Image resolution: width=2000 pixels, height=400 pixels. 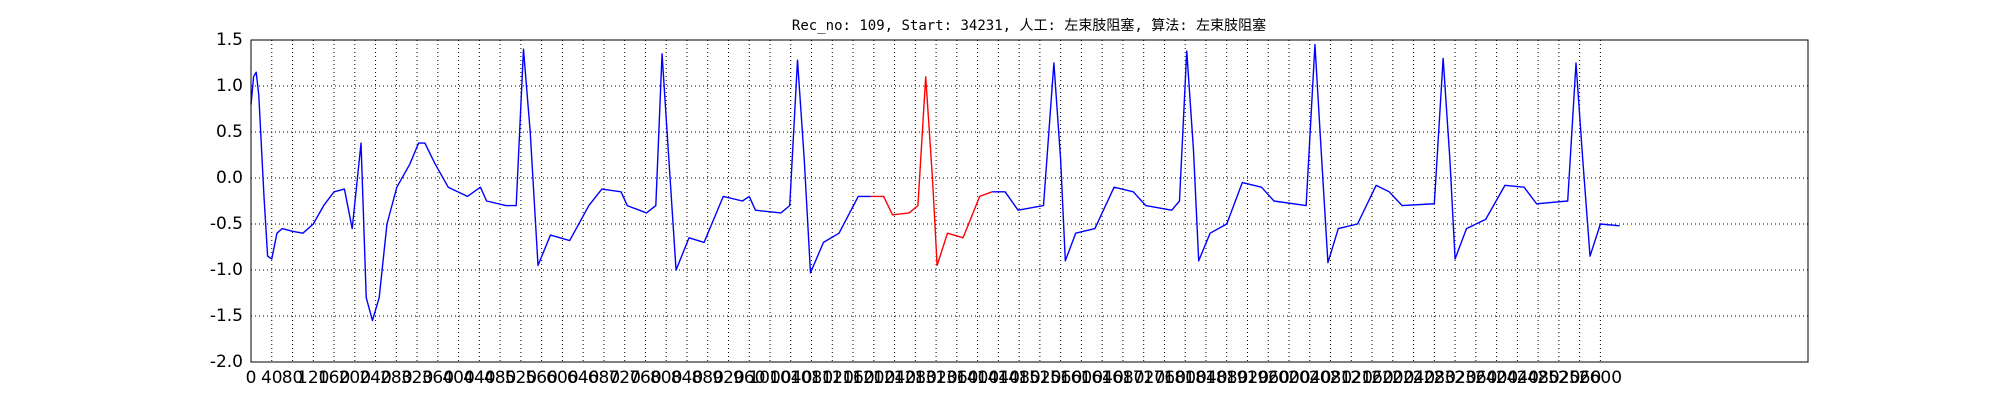 I want to click on x-tick-label: 2120, so click(x=1351, y=378).